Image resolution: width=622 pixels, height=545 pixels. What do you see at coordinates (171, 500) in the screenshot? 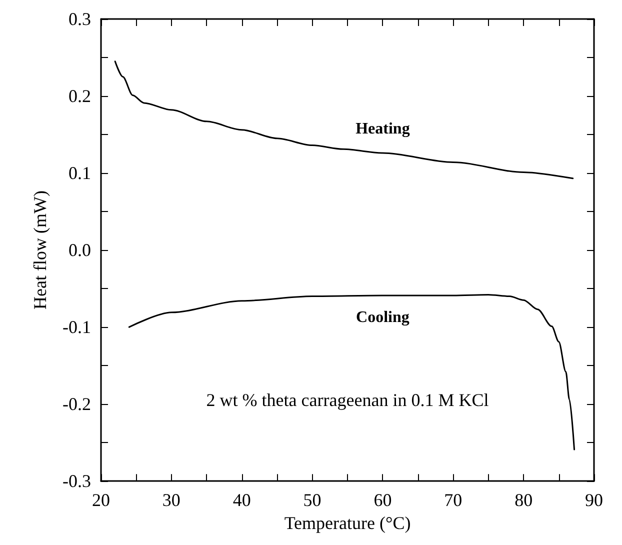
I see `x-tick-label: 30` at bounding box center [171, 500].